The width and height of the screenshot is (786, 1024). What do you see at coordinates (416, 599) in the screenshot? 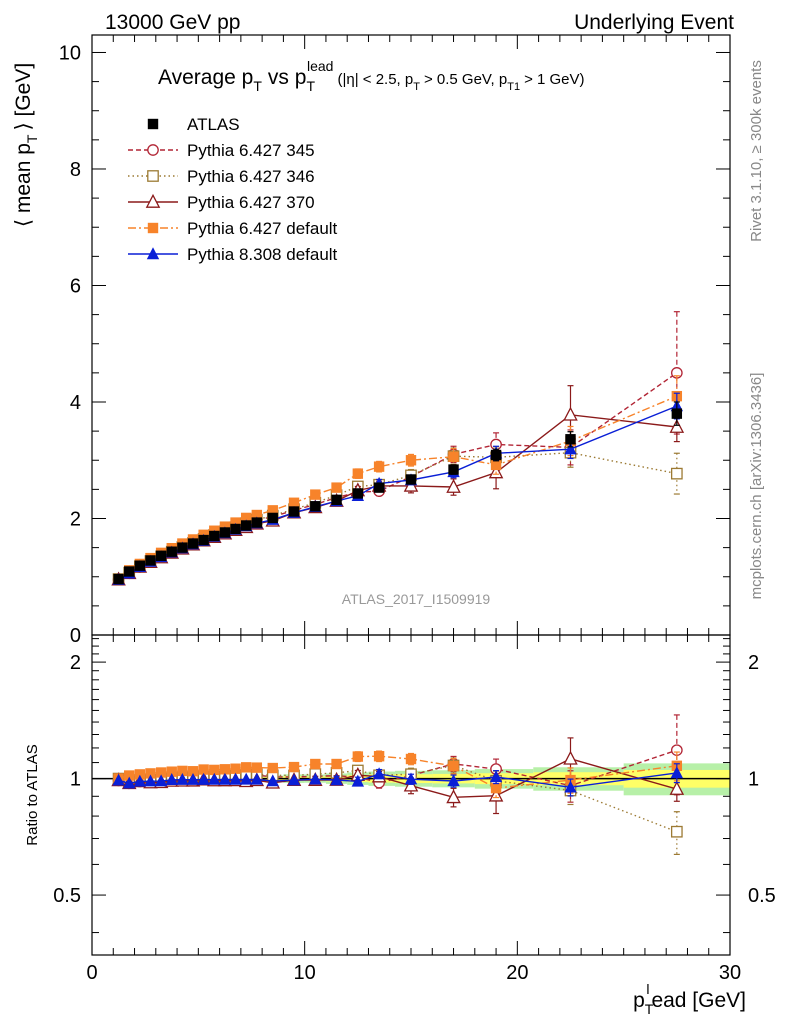
I see `analysis-id: ATLAS_2017_I1509919` at bounding box center [416, 599].